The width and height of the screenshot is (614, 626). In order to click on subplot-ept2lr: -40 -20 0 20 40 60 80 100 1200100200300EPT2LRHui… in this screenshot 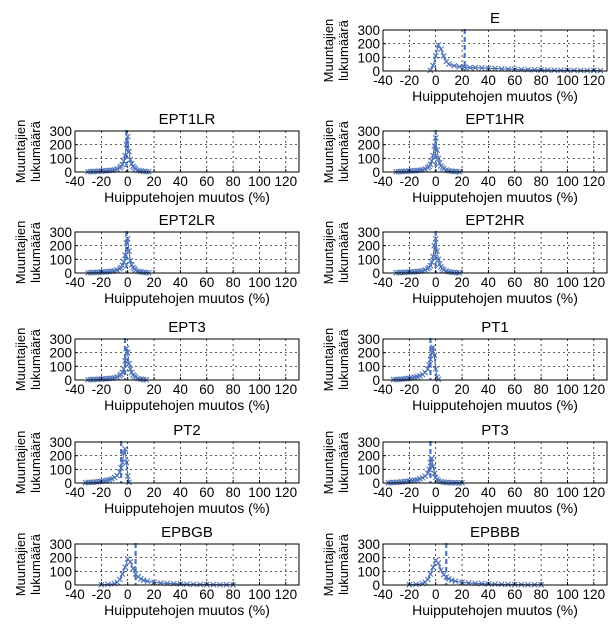, I will do `click(156, 259)`.